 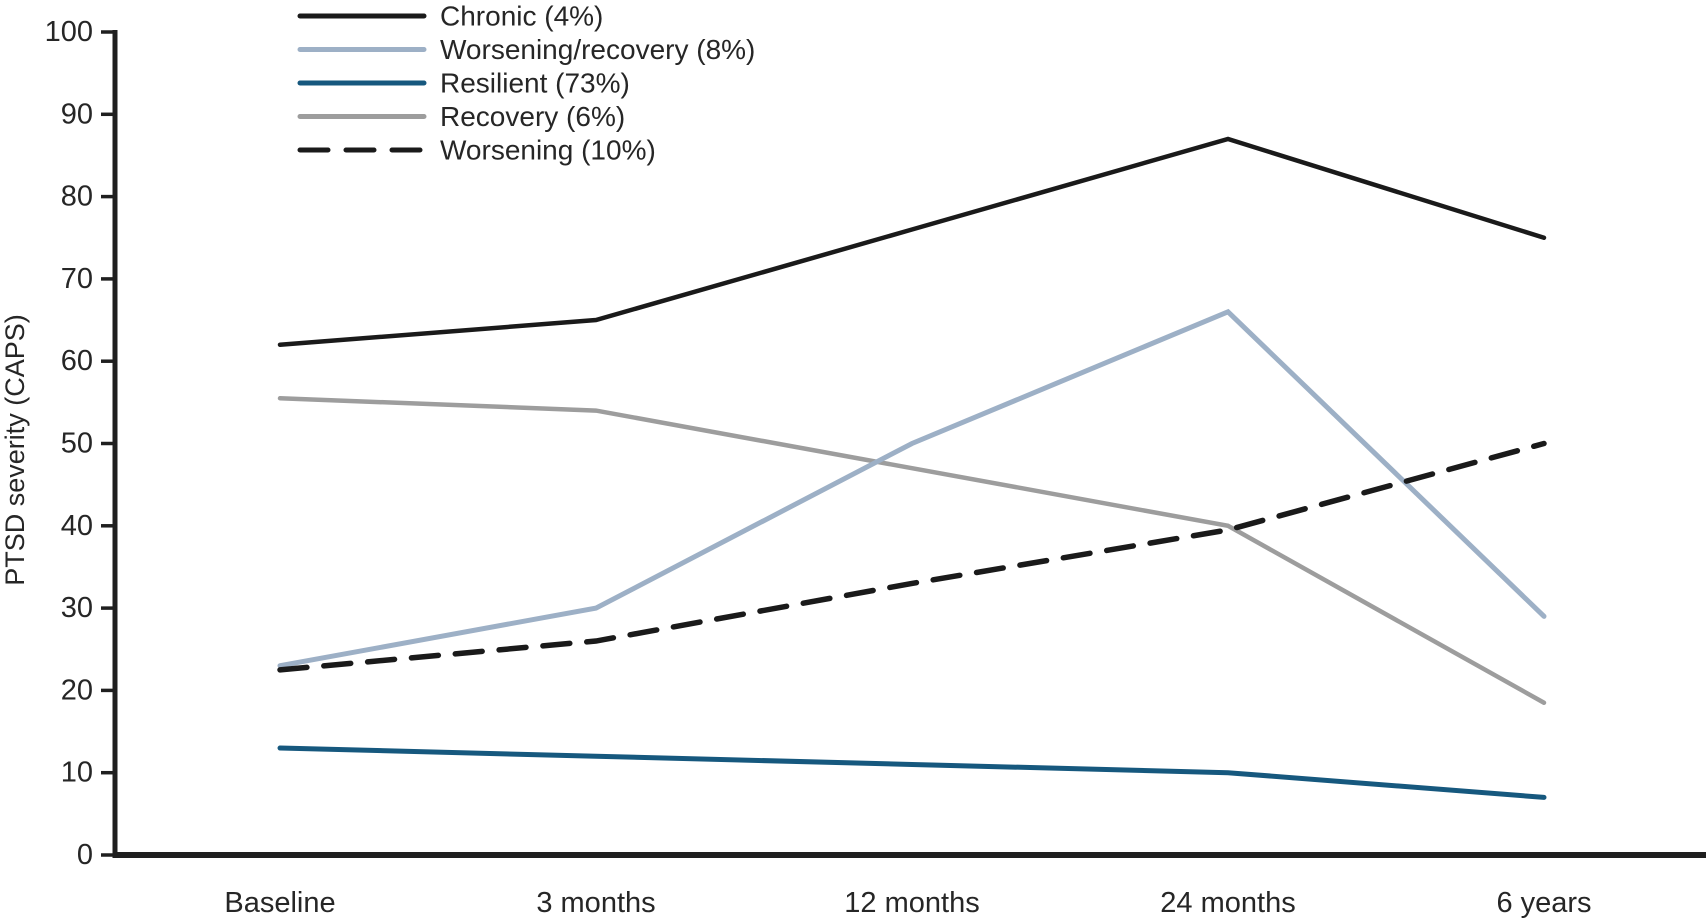 What do you see at coordinates (69, 32) in the screenshot?
I see `y-tick-label: 100` at bounding box center [69, 32].